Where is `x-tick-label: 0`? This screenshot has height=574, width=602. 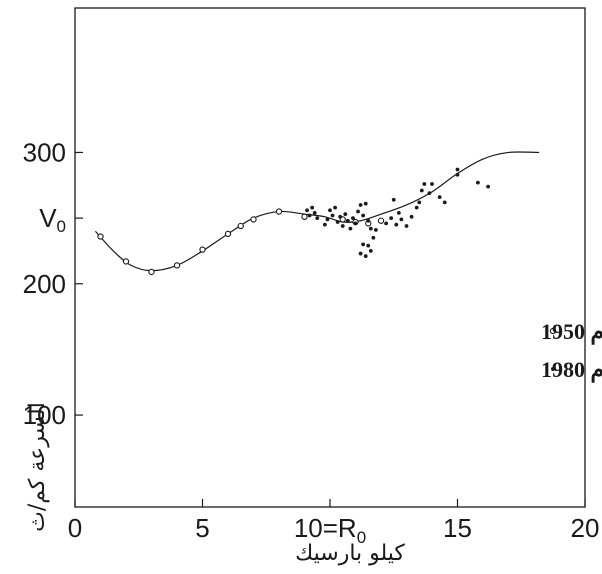
x-tick-label: 0 is located at coordinates (75, 528).